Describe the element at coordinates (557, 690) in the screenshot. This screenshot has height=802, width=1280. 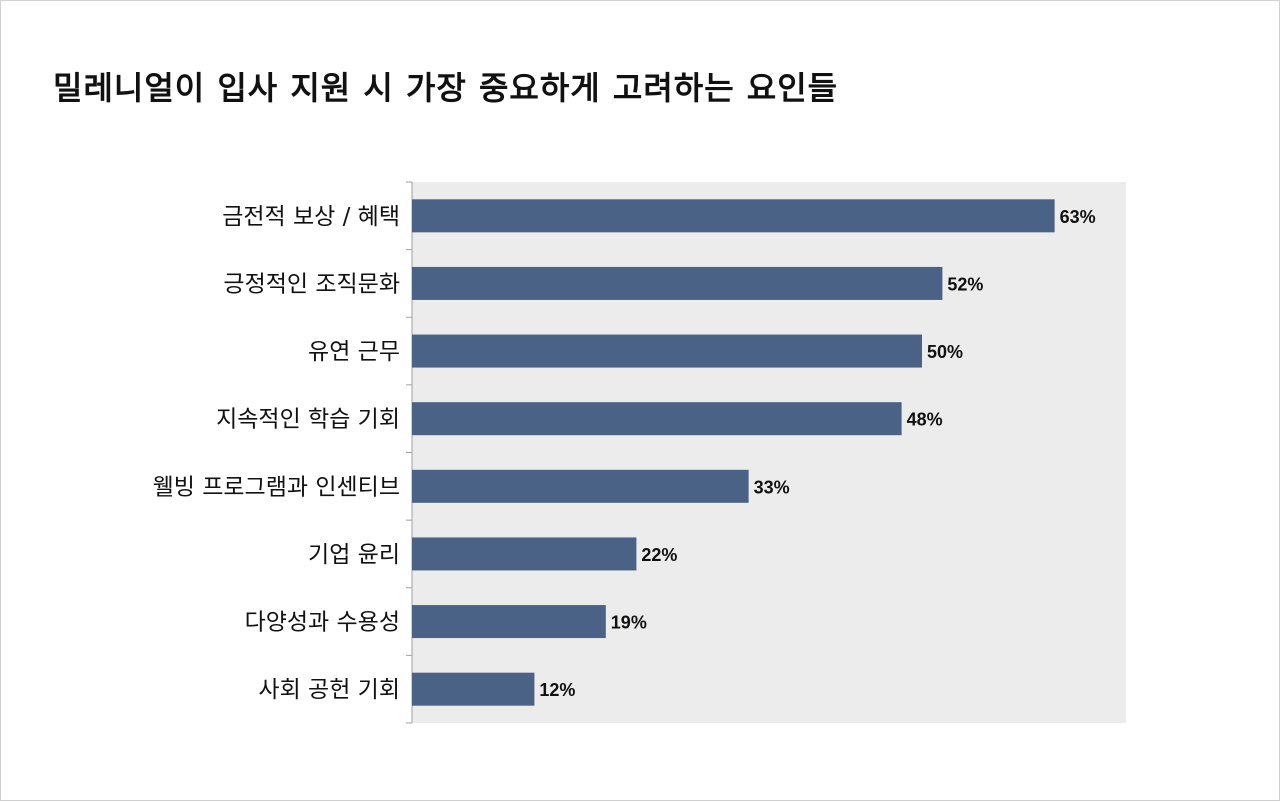
I see `data-label: 12%` at that location.